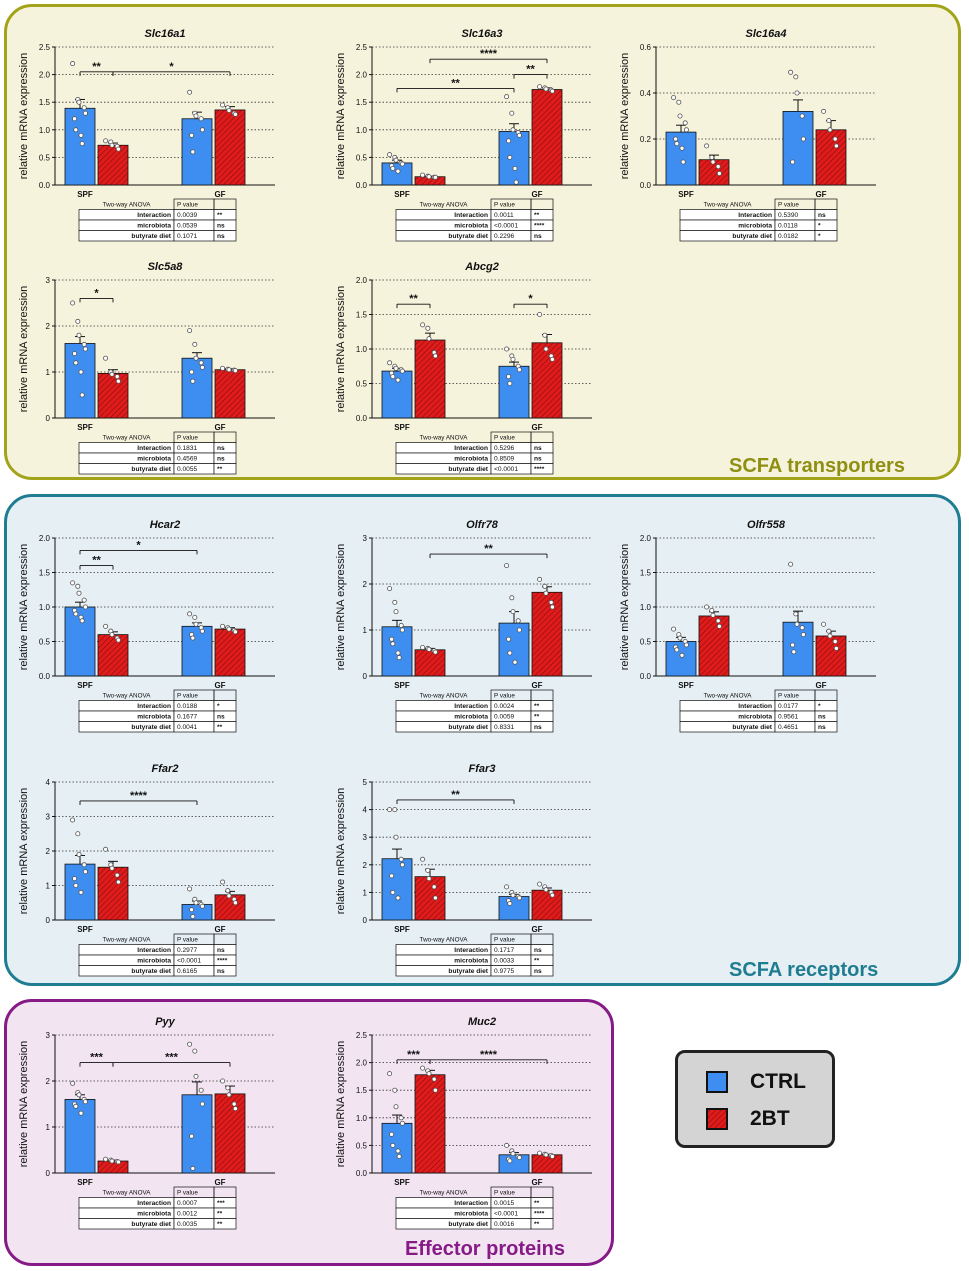 The image size is (969, 1271). I want to click on anova-p-value: 0.8509, so click(504, 459).